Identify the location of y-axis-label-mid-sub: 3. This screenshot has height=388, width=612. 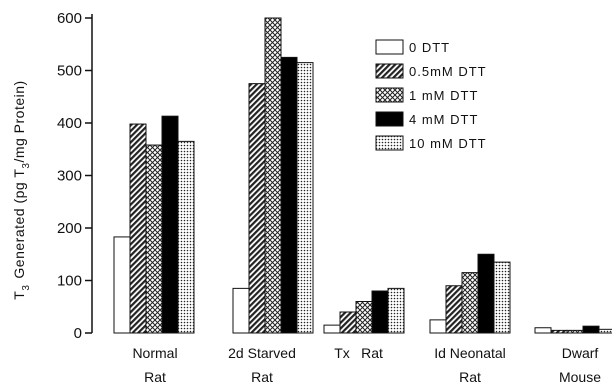
(26, 166).